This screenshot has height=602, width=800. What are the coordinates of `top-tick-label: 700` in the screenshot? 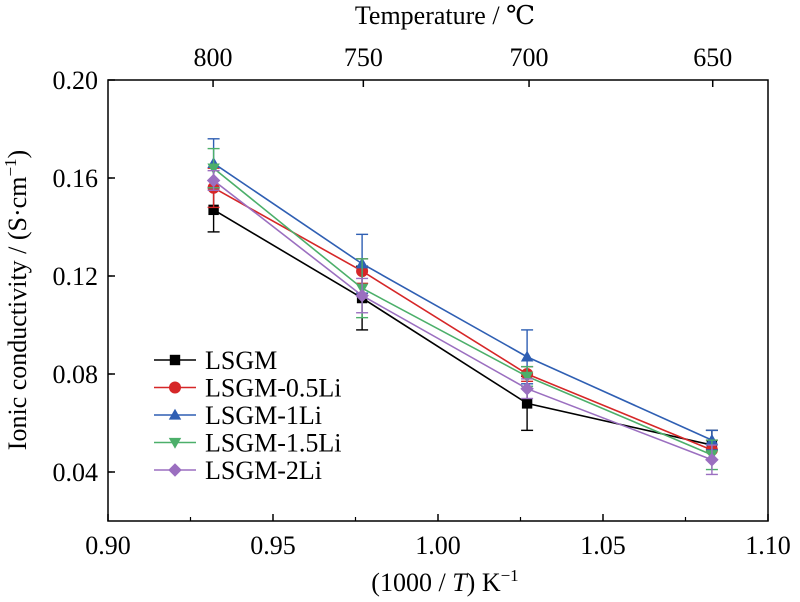 It's located at (529, 57).